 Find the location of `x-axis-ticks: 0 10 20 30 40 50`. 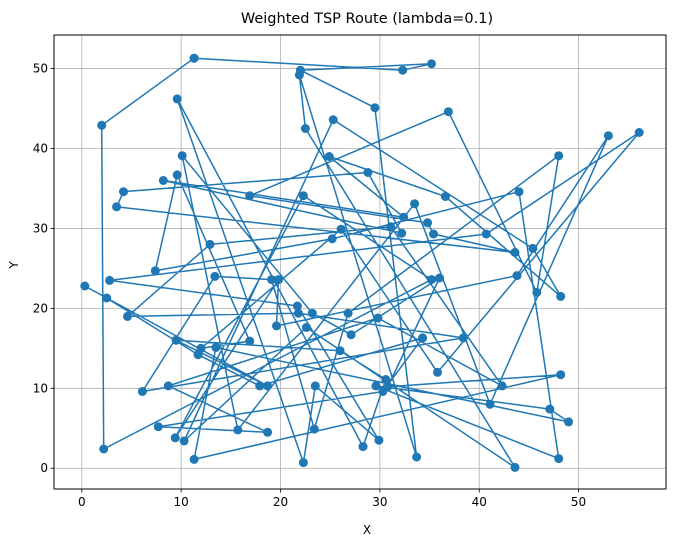

x-axis-ticks: 0 10 20 30 40 50 is located at coordinates (332, 499).